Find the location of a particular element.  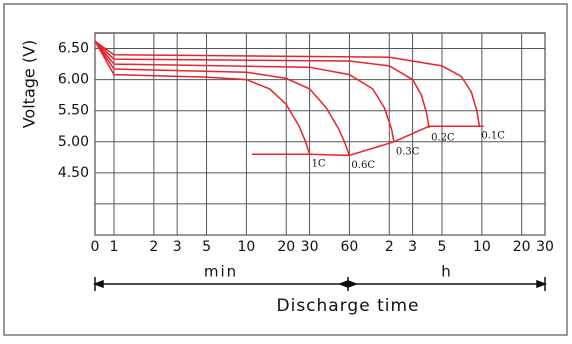

y-tick-label: 6.00 is located at coordinates (73, 80).